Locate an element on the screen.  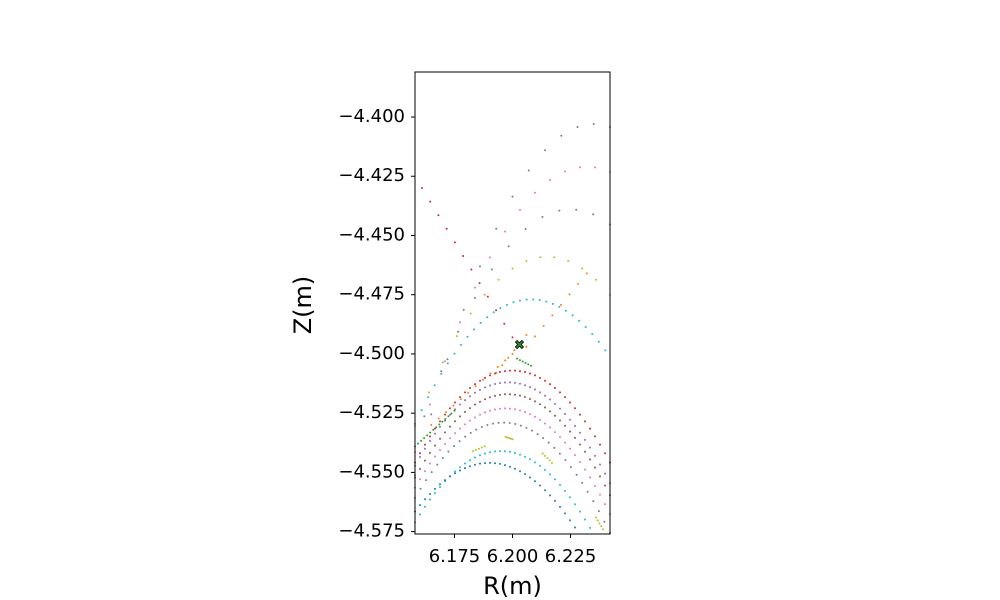
series-17-point is located at coordinates (473, 451).